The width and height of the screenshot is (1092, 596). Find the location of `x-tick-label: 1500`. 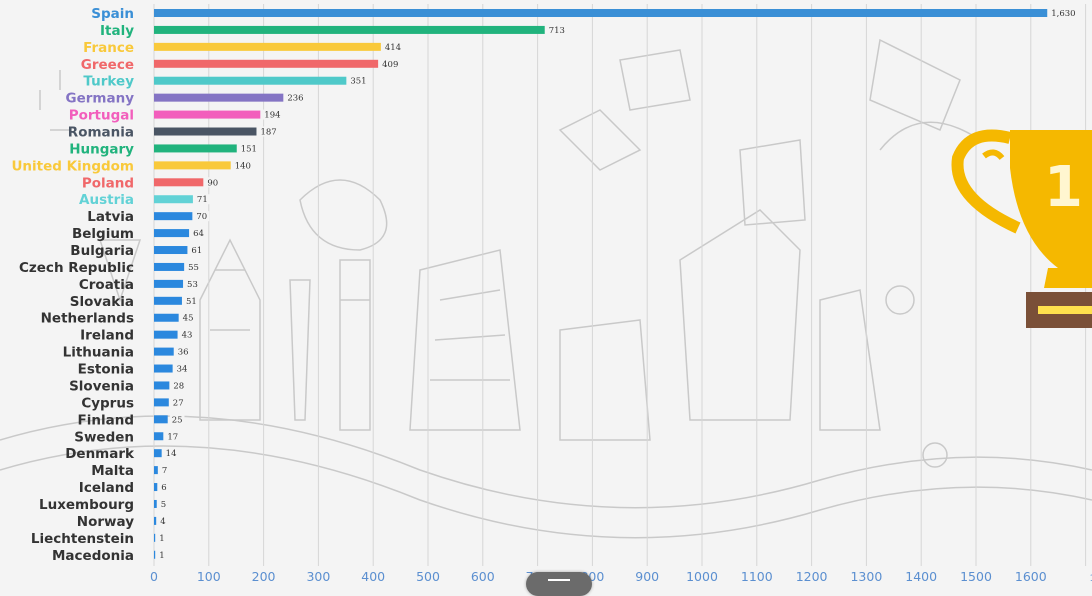

x-tick-label: 1500 is located at coordinates (976, 576).